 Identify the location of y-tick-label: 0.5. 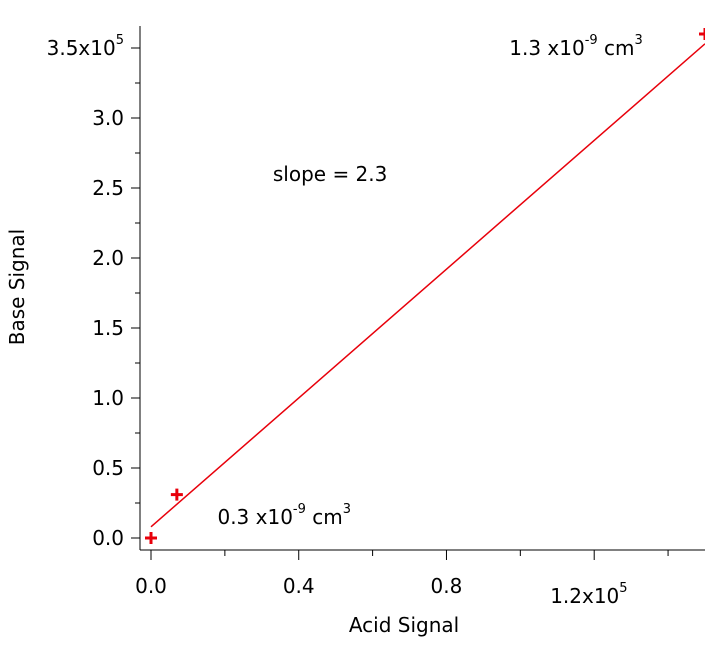
(108, 468).